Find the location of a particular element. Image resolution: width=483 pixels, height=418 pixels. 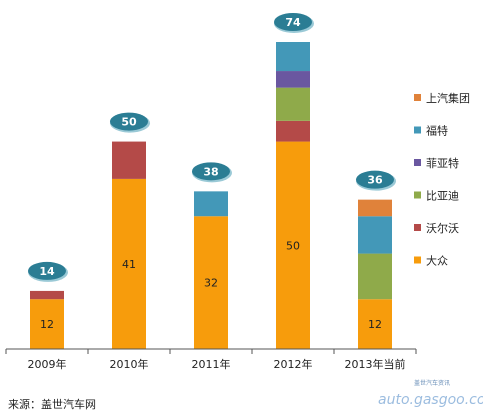

total-label: 14 is located at coordinates (47, 271).